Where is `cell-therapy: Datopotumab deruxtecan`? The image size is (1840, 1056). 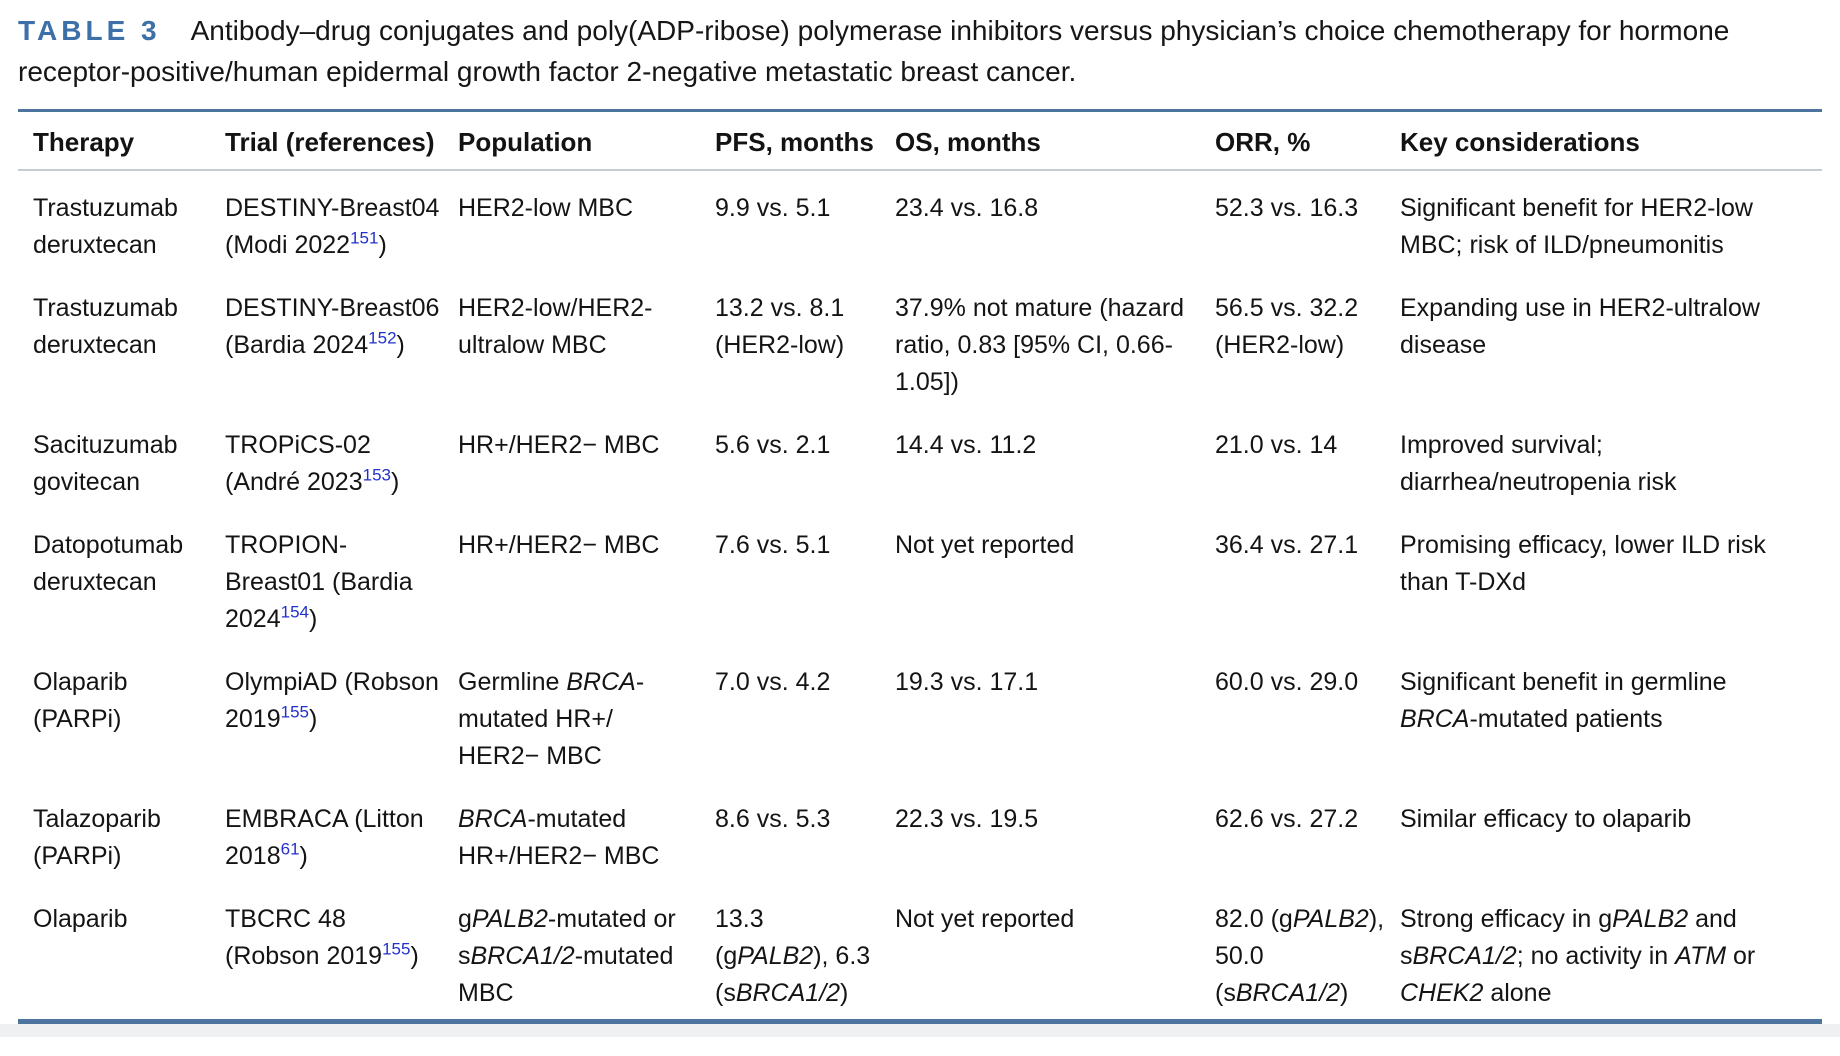
cell-therapy: Datopotumab deruxtecan is located at coordinates (108, 563).